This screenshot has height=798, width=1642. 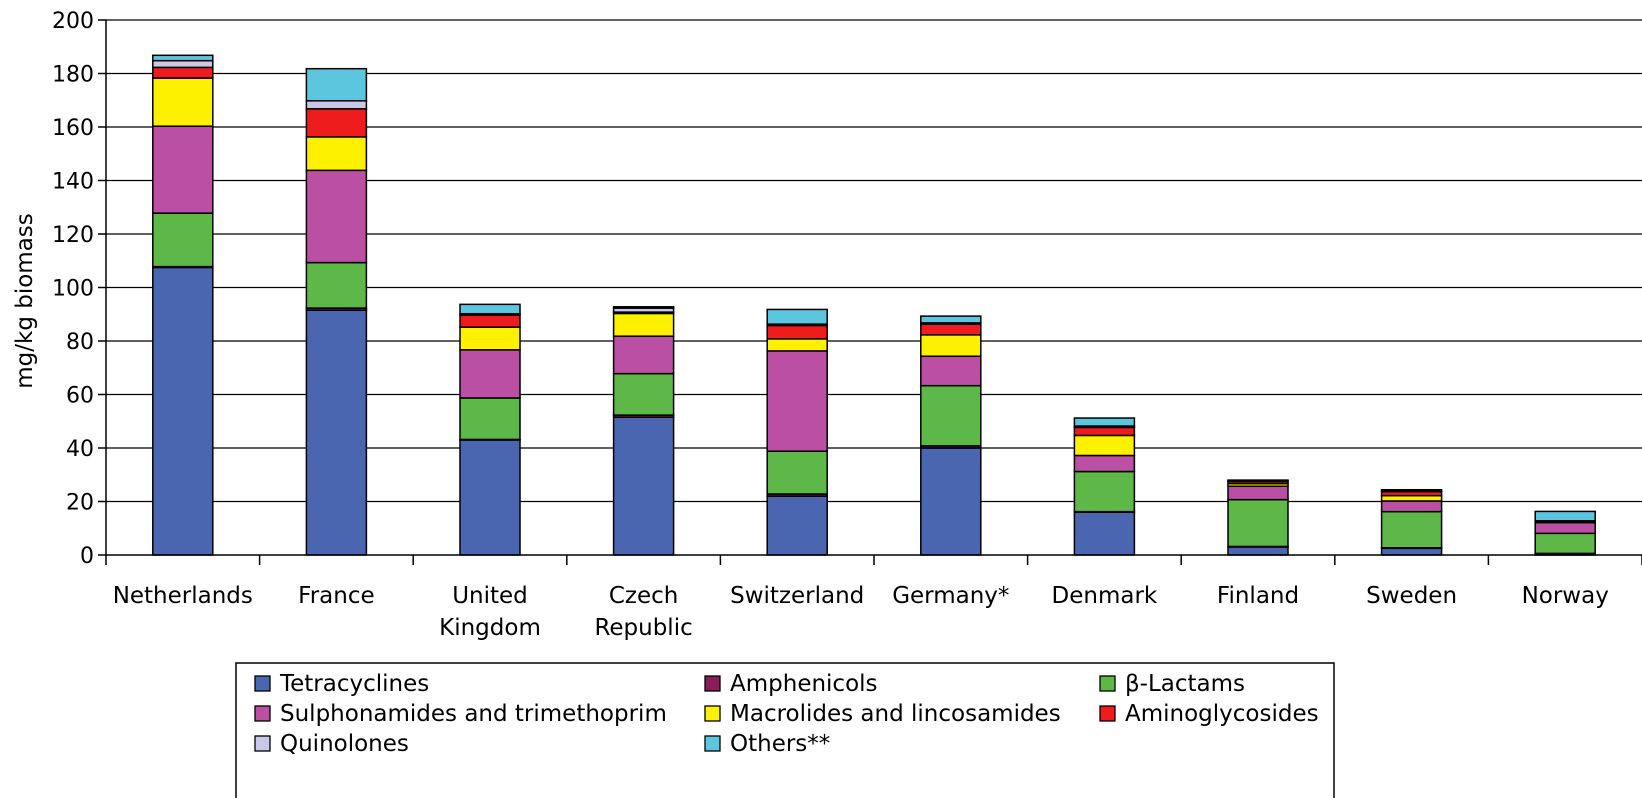 I want to click on x-category-label: Kingdom, so click(x=490, y=628).